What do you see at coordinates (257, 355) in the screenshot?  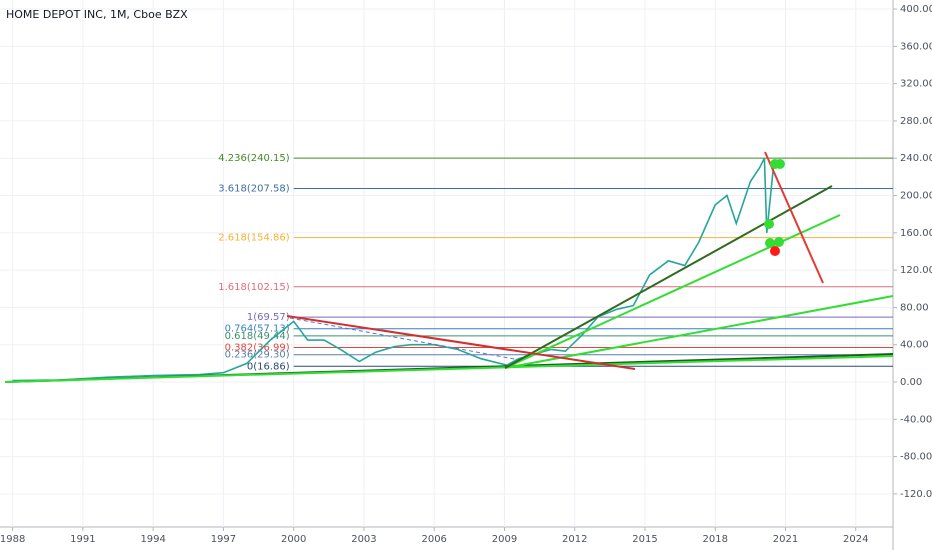 I see `fib-label: 0.236(29.30)` at bounding box center [257, 355].